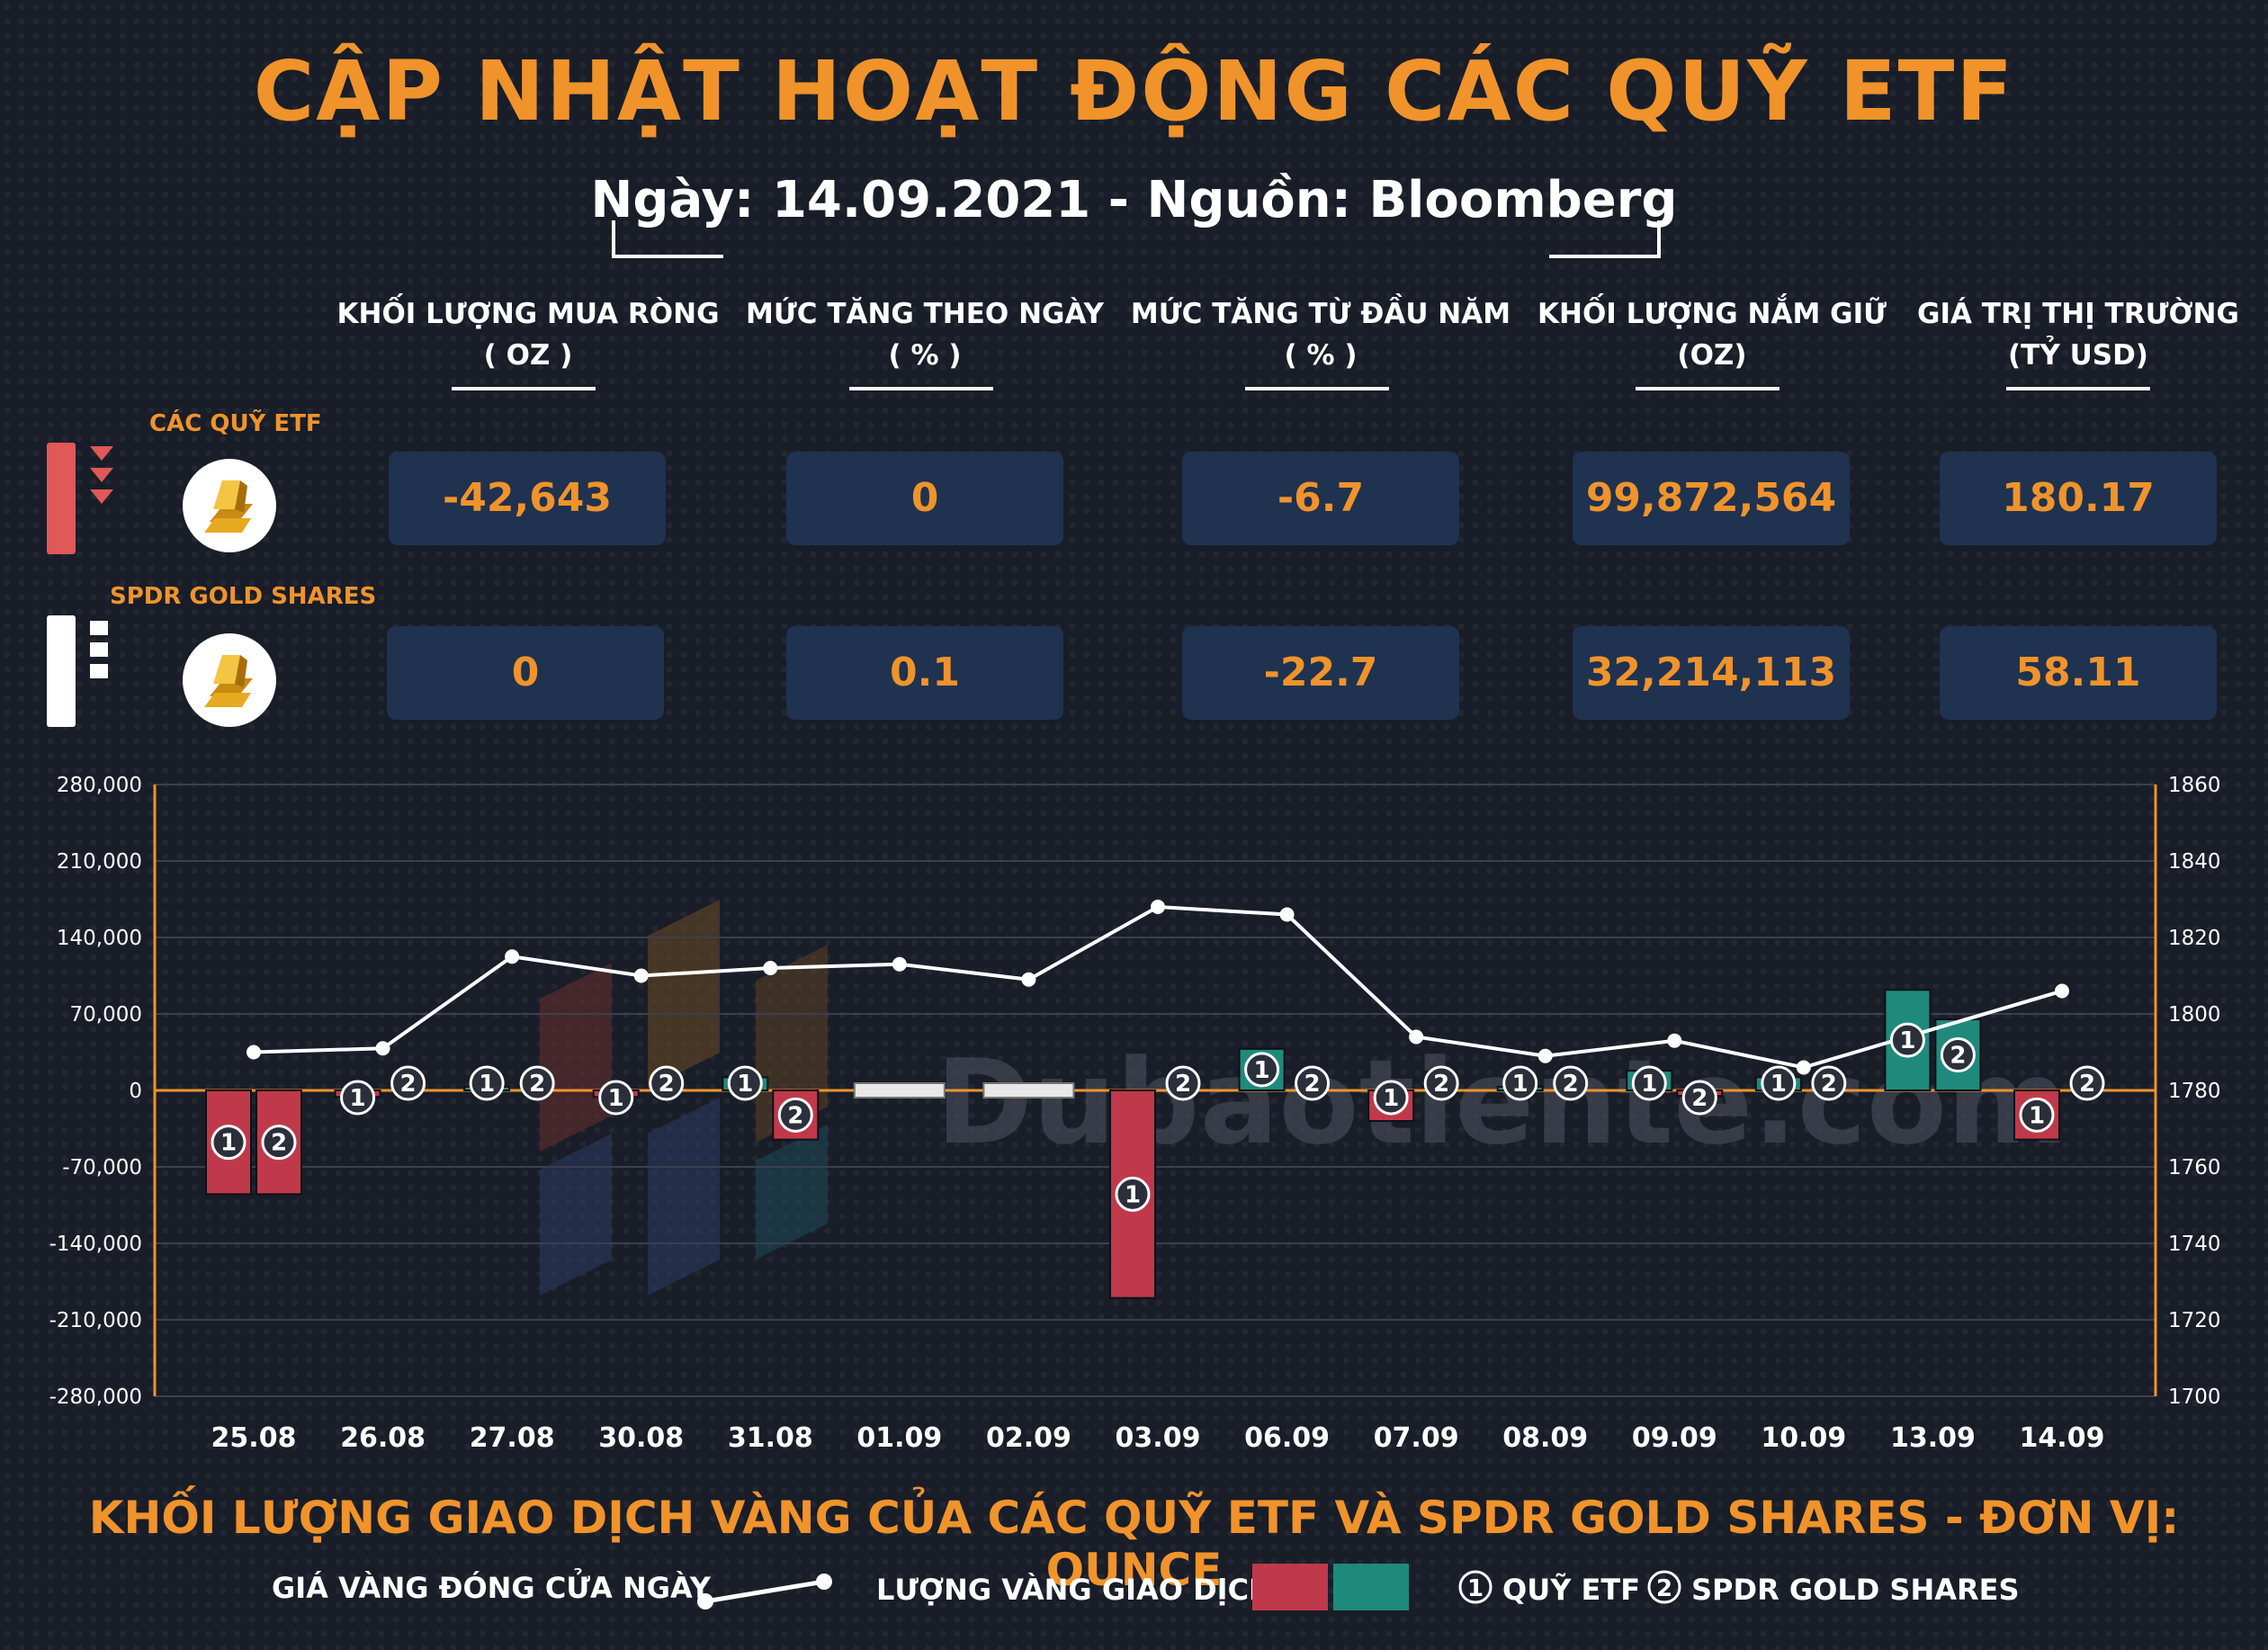 The width and height of the screenshot is (2268, 1650). I want to click on col-header-net-volume: KHỐI LƯỢNG MUA RÒNG( OZ ), so click(528, 335).